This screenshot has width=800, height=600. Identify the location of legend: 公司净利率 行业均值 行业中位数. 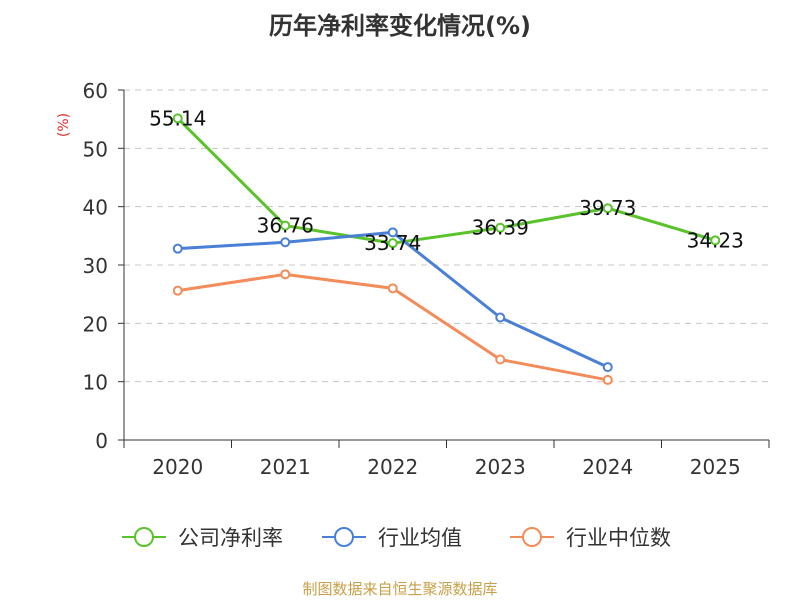
(396, 538).